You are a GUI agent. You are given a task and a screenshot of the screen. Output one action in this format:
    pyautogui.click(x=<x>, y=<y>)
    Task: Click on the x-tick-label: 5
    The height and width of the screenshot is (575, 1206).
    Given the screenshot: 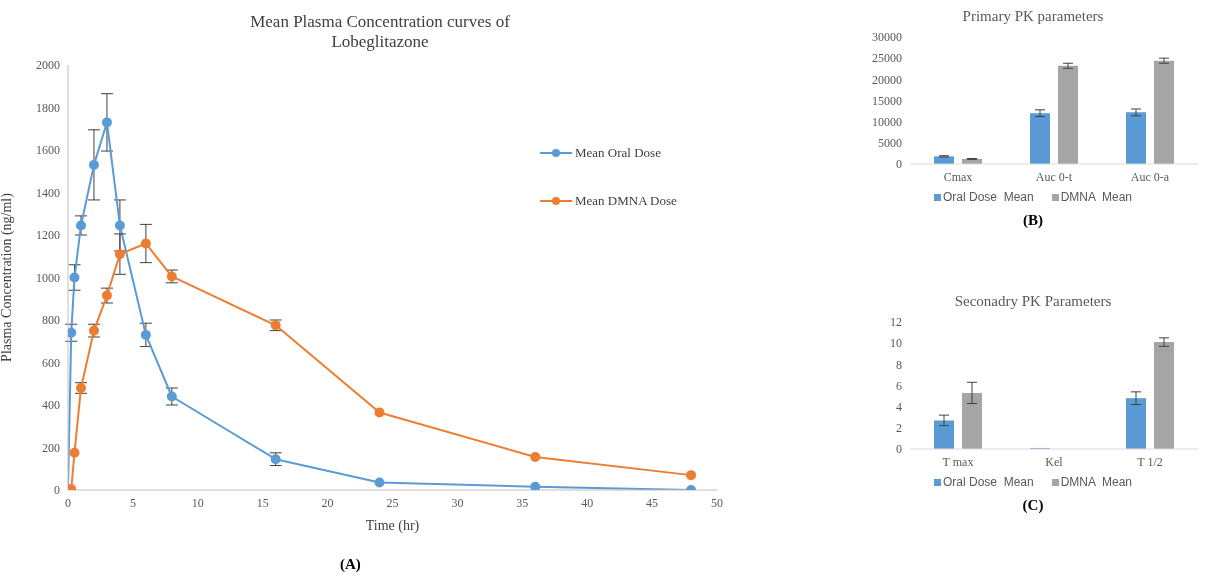 What is the action you would take?
    pyautogui.click(x=132, y=502)
    